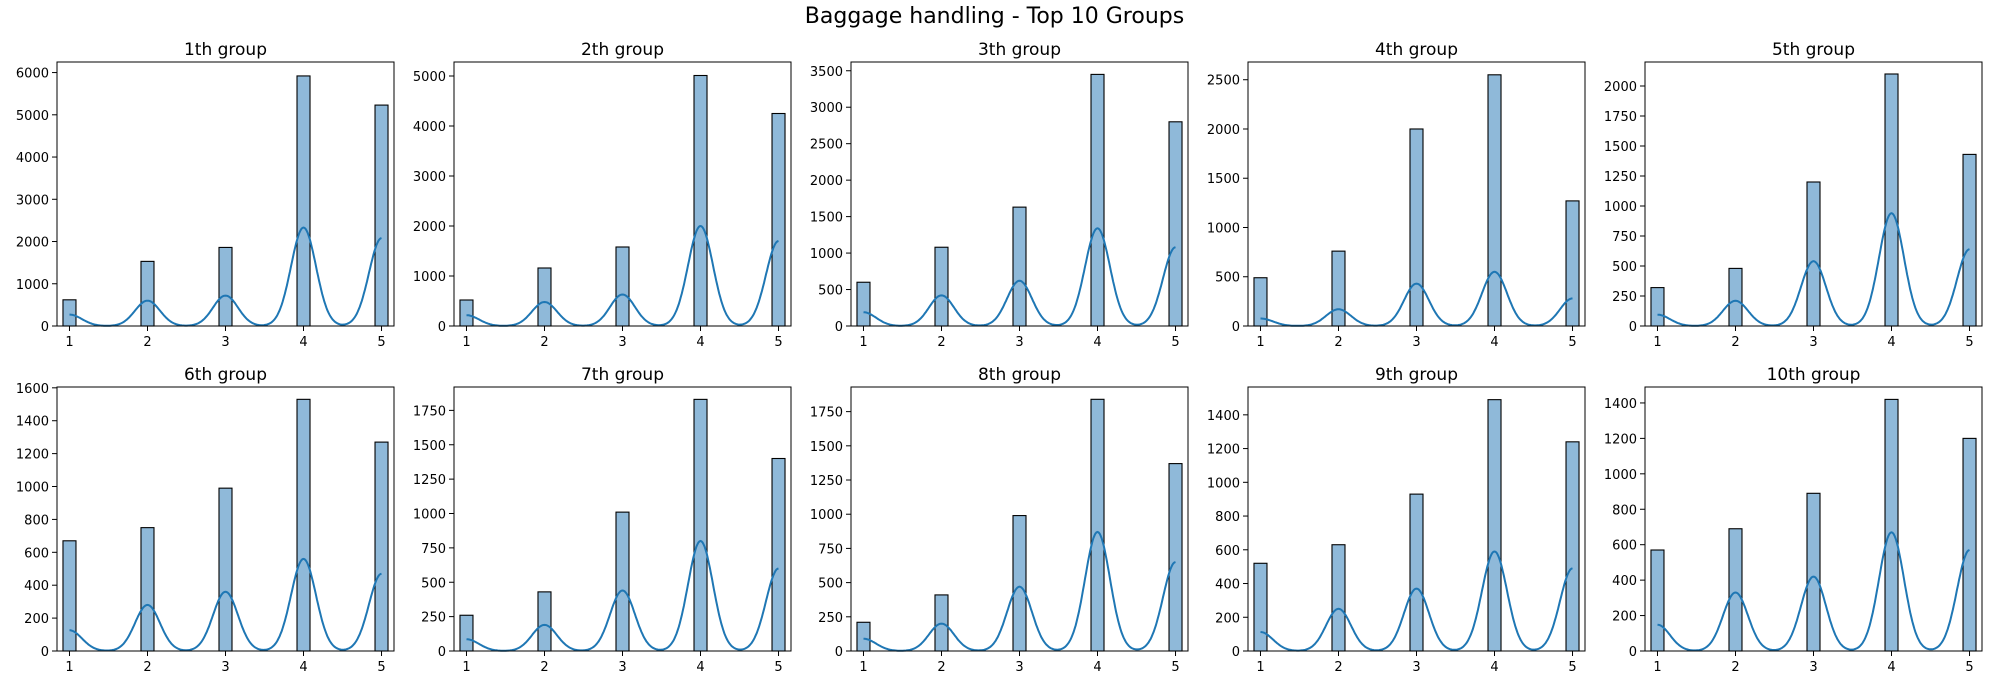 The image size is (1989, 684). Describe the element at coordinates (1620, 439) in the screenshot. I see `y-tick-label: 1200` at that location.